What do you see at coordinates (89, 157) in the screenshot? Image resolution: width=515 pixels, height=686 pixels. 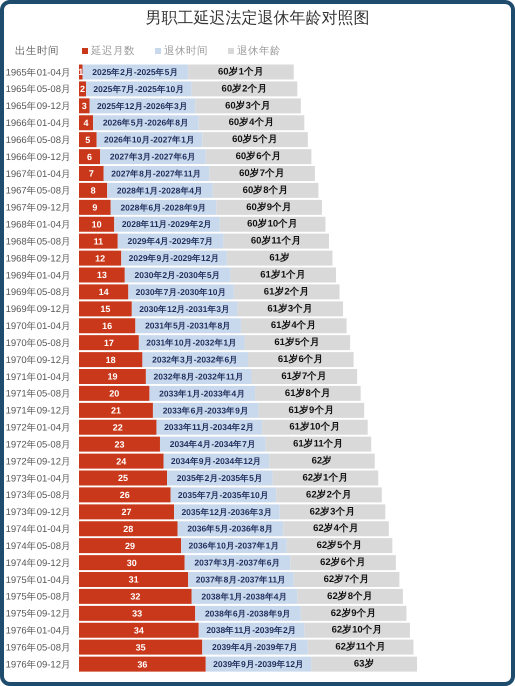 I see `data-label: 6` at bounding box center [89, 157].